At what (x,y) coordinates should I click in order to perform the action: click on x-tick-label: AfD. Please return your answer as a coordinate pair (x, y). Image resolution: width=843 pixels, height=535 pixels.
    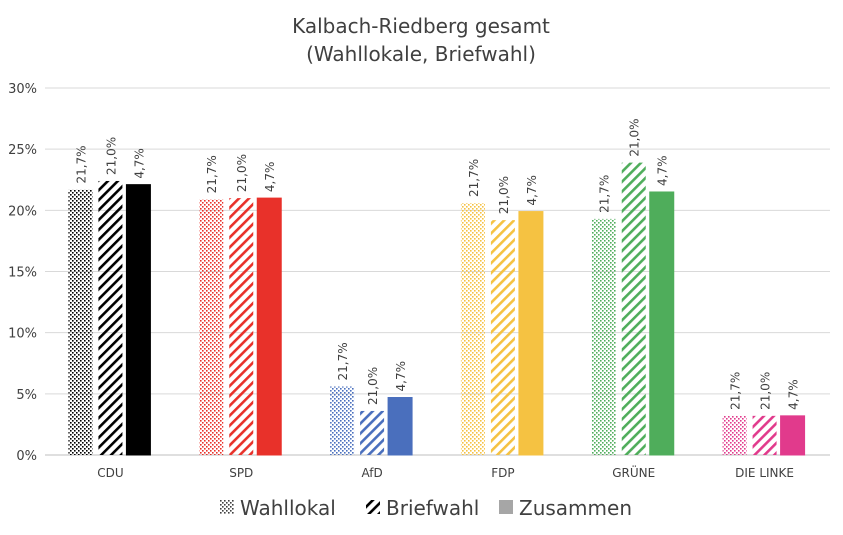
    Looking at the image, I should click on (371, 473).